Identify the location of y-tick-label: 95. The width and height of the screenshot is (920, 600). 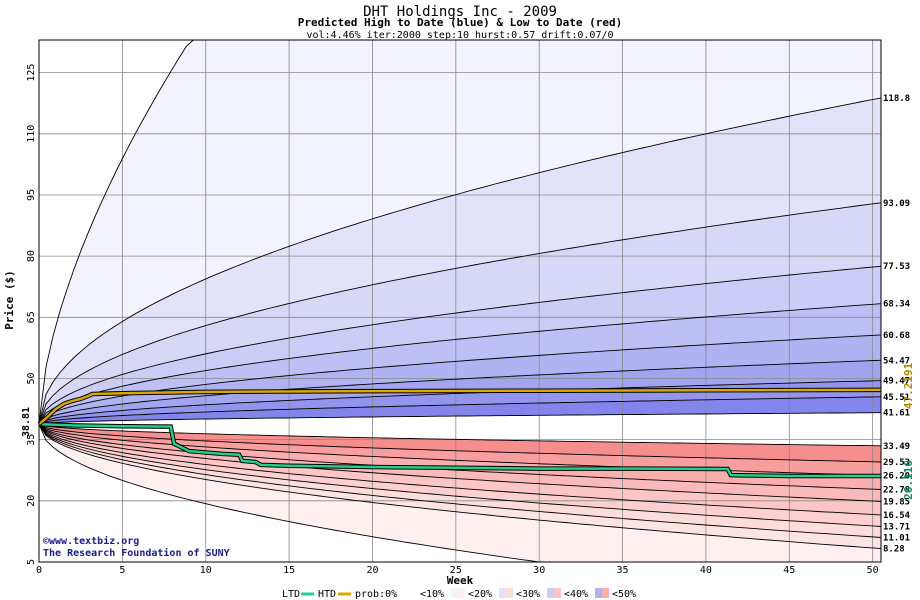
(31, 195).